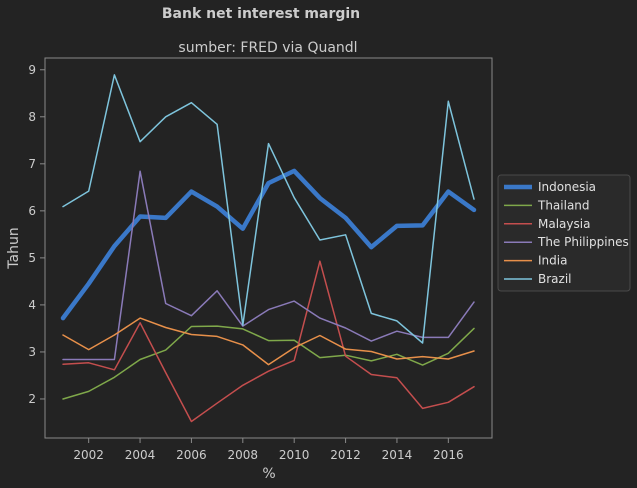 The image size is (637, 488). Describe the element at coordinates (32, 399) in the screenshot. I see `y-tick-label: 2` at that location.